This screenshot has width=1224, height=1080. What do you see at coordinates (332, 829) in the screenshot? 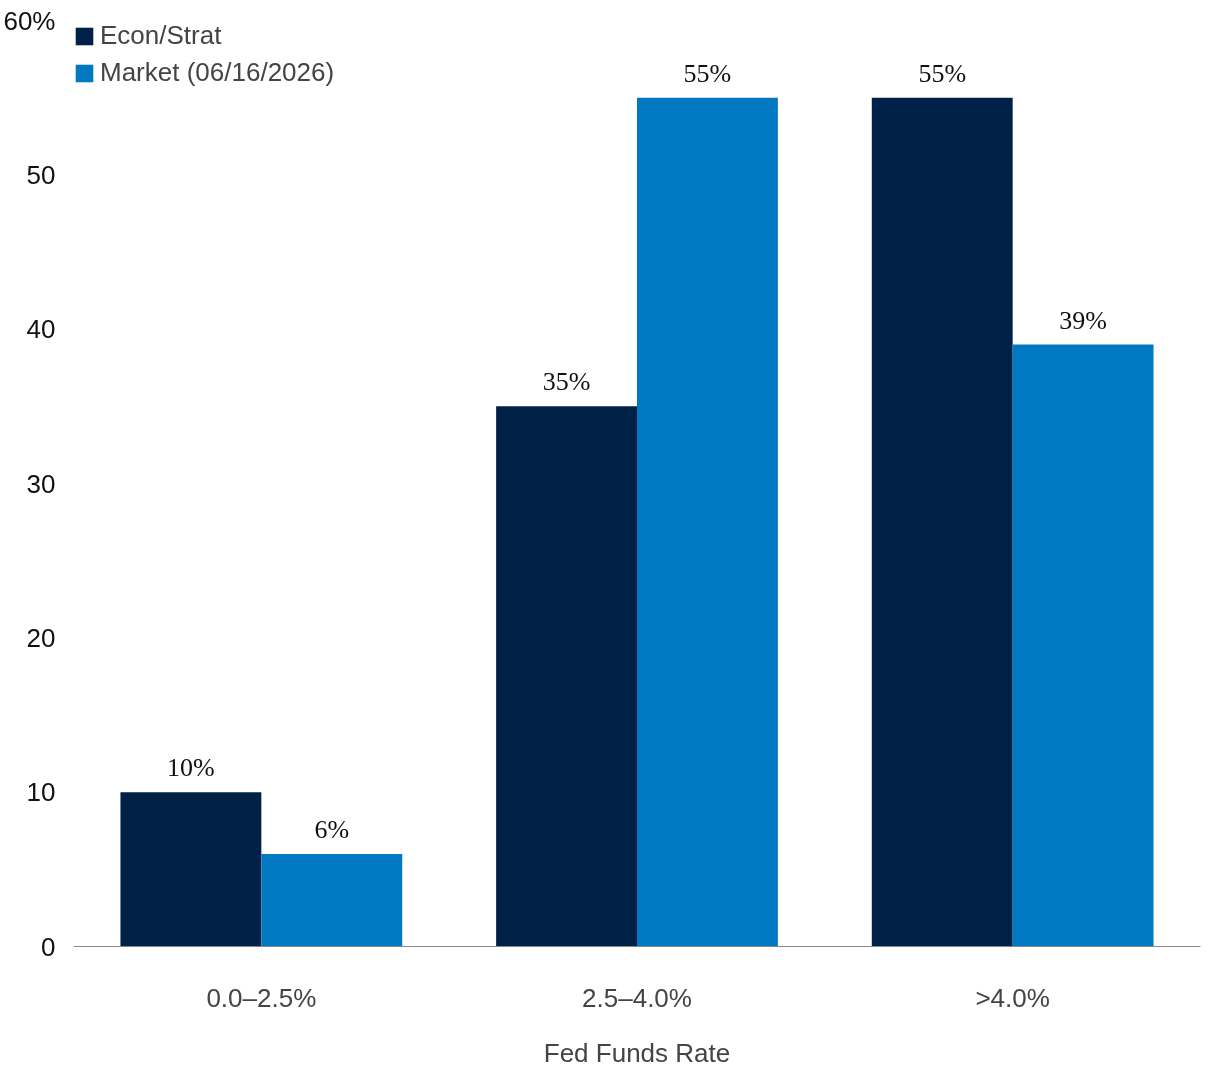
I see `data-label: 6%` at bounding box center [332, 829].